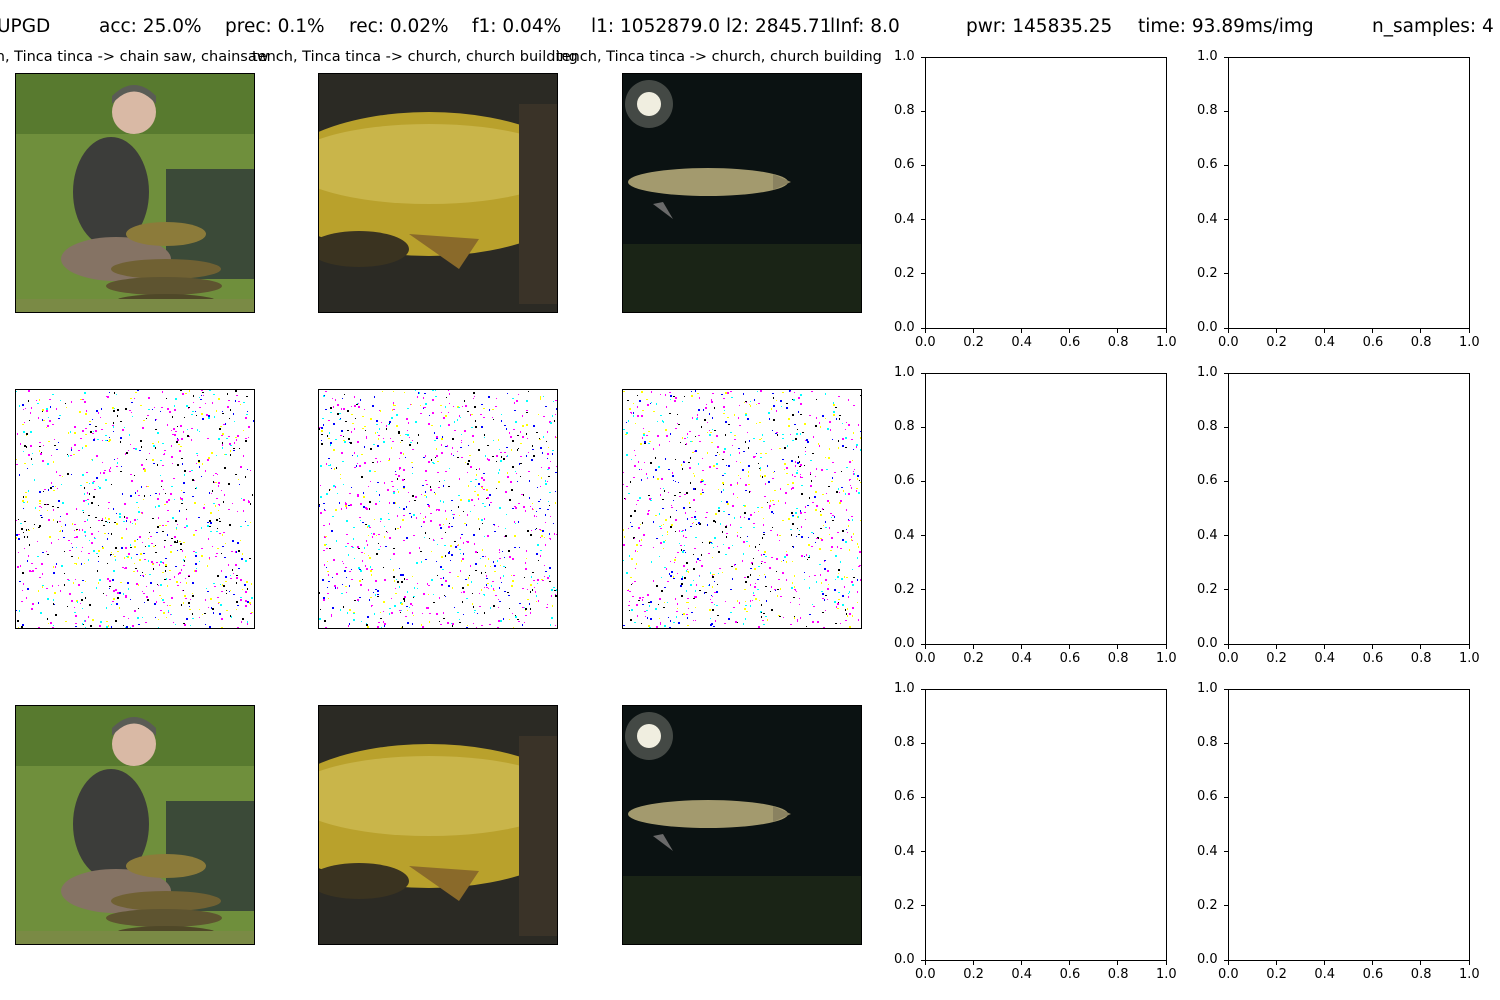 The height and width of the screenshot is (1000, 1500). I want to click on empty-axes-r3-c5, so click(1349, 825).